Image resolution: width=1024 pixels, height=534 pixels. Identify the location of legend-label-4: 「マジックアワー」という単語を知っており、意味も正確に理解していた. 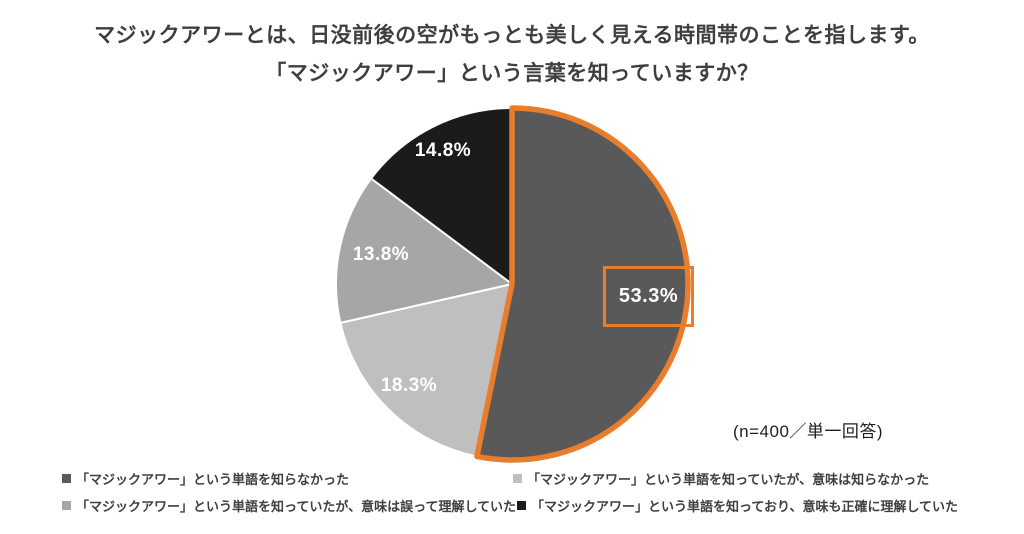
(745, 506).